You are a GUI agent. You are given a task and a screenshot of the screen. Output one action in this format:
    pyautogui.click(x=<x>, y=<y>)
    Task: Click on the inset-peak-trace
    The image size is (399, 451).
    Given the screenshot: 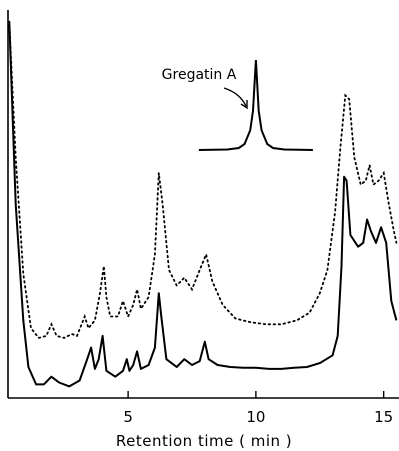 What is the action you would take?
    pyautogui.click(x=255, y=105)
    